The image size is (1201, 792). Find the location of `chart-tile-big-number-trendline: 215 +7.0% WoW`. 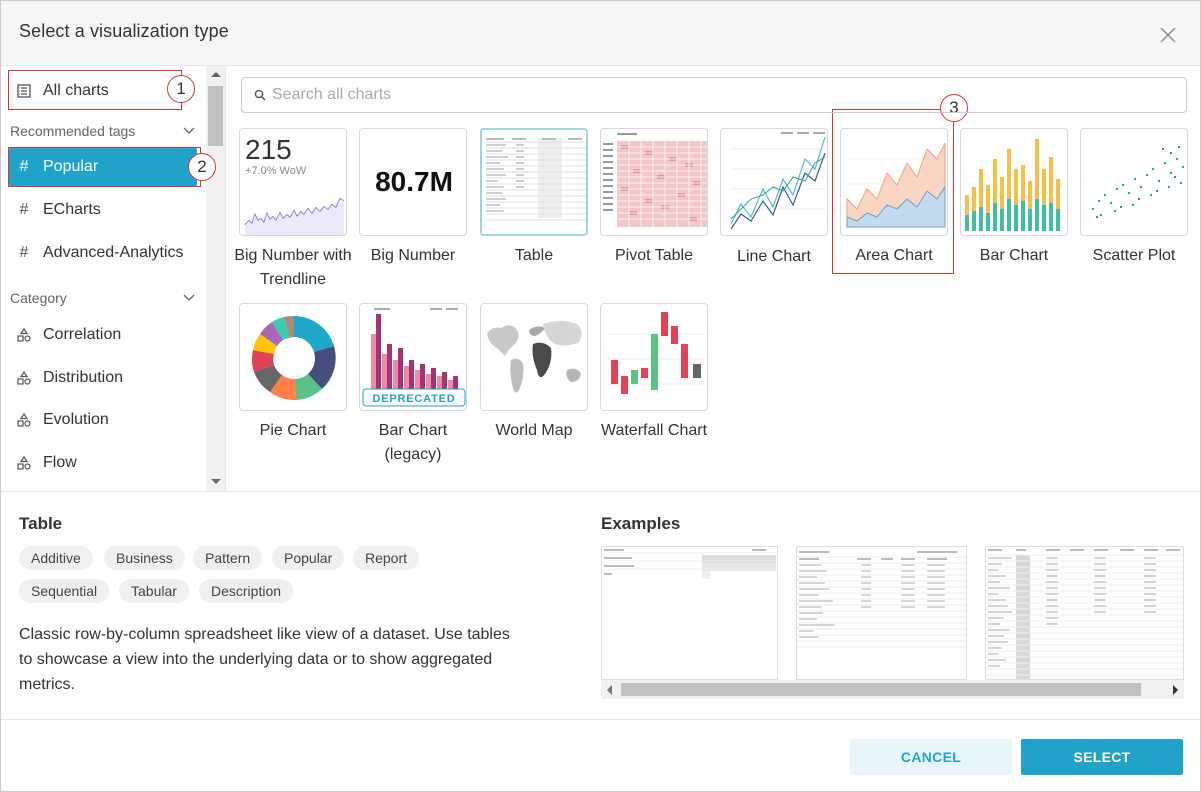

chart-tile-big-number-trendline: 215 +7.0% WoW is located at coordinates (293, 182).